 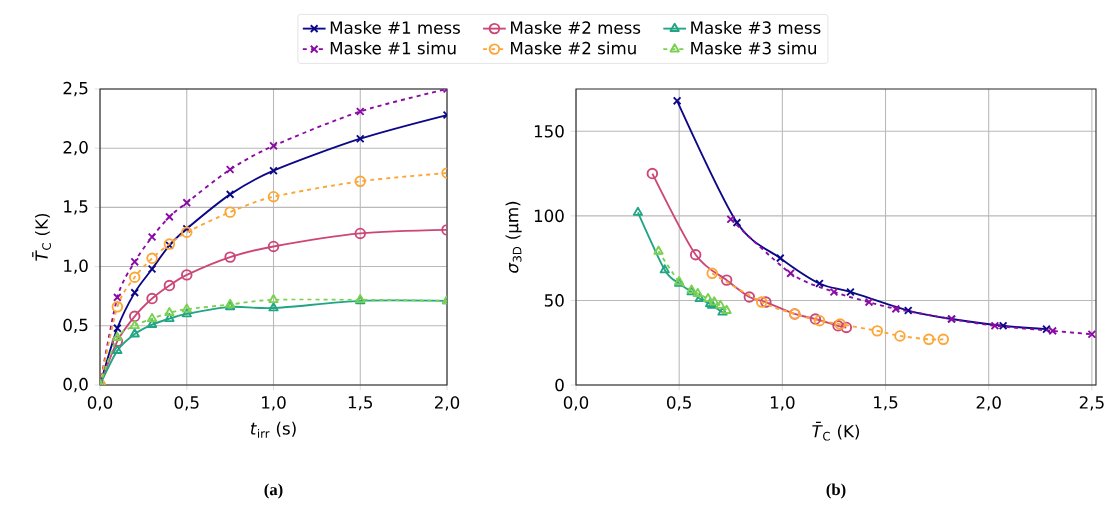 I want to click on y-tick-label: 2,5, so click(x=75, y=89).